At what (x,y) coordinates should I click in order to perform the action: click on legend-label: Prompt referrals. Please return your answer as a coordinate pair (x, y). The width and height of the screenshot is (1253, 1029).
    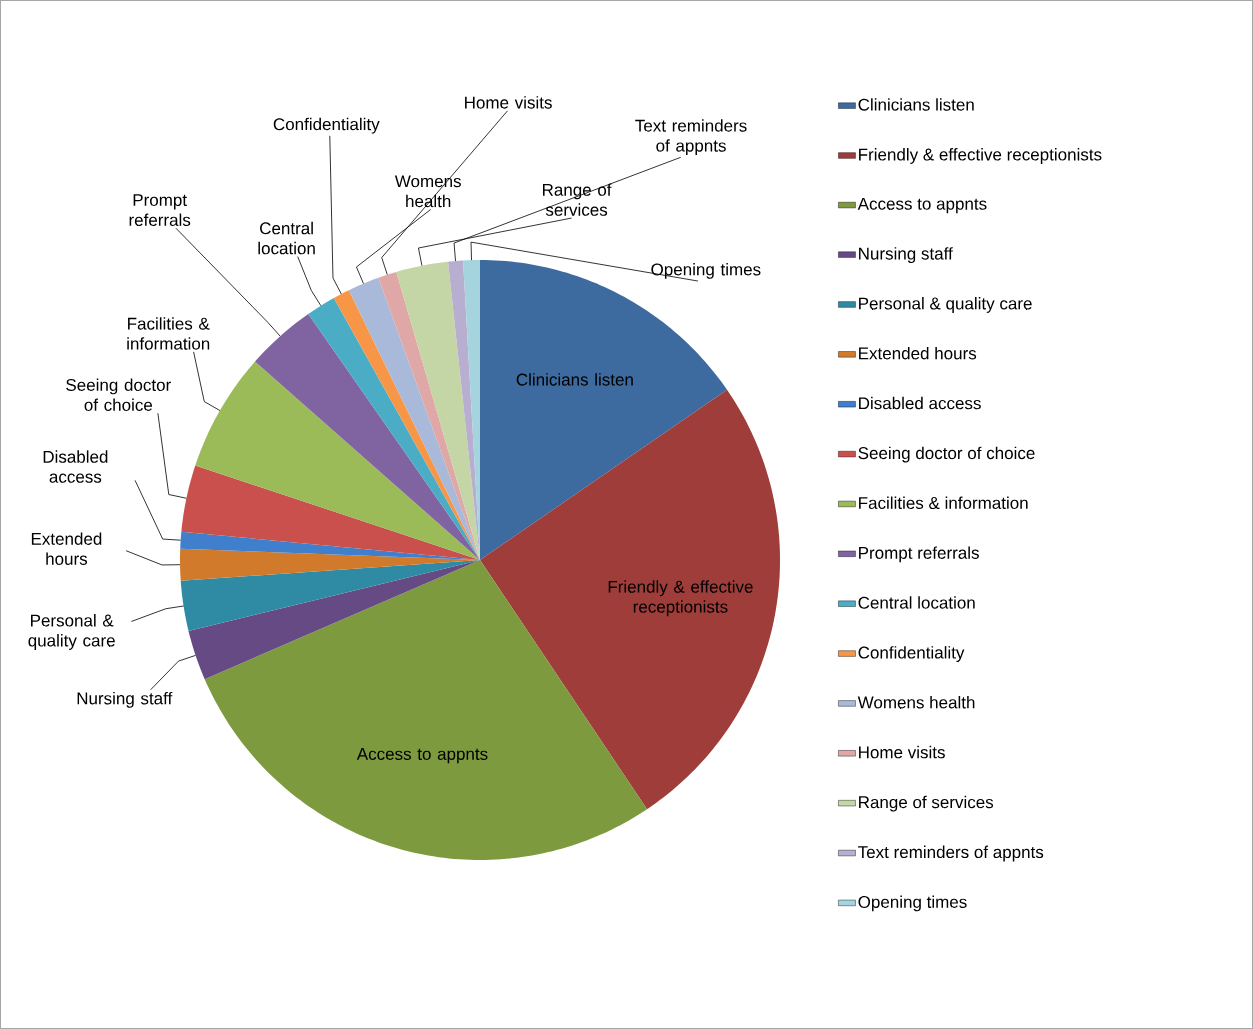
    Looking at the image, I should click on (919, 554).